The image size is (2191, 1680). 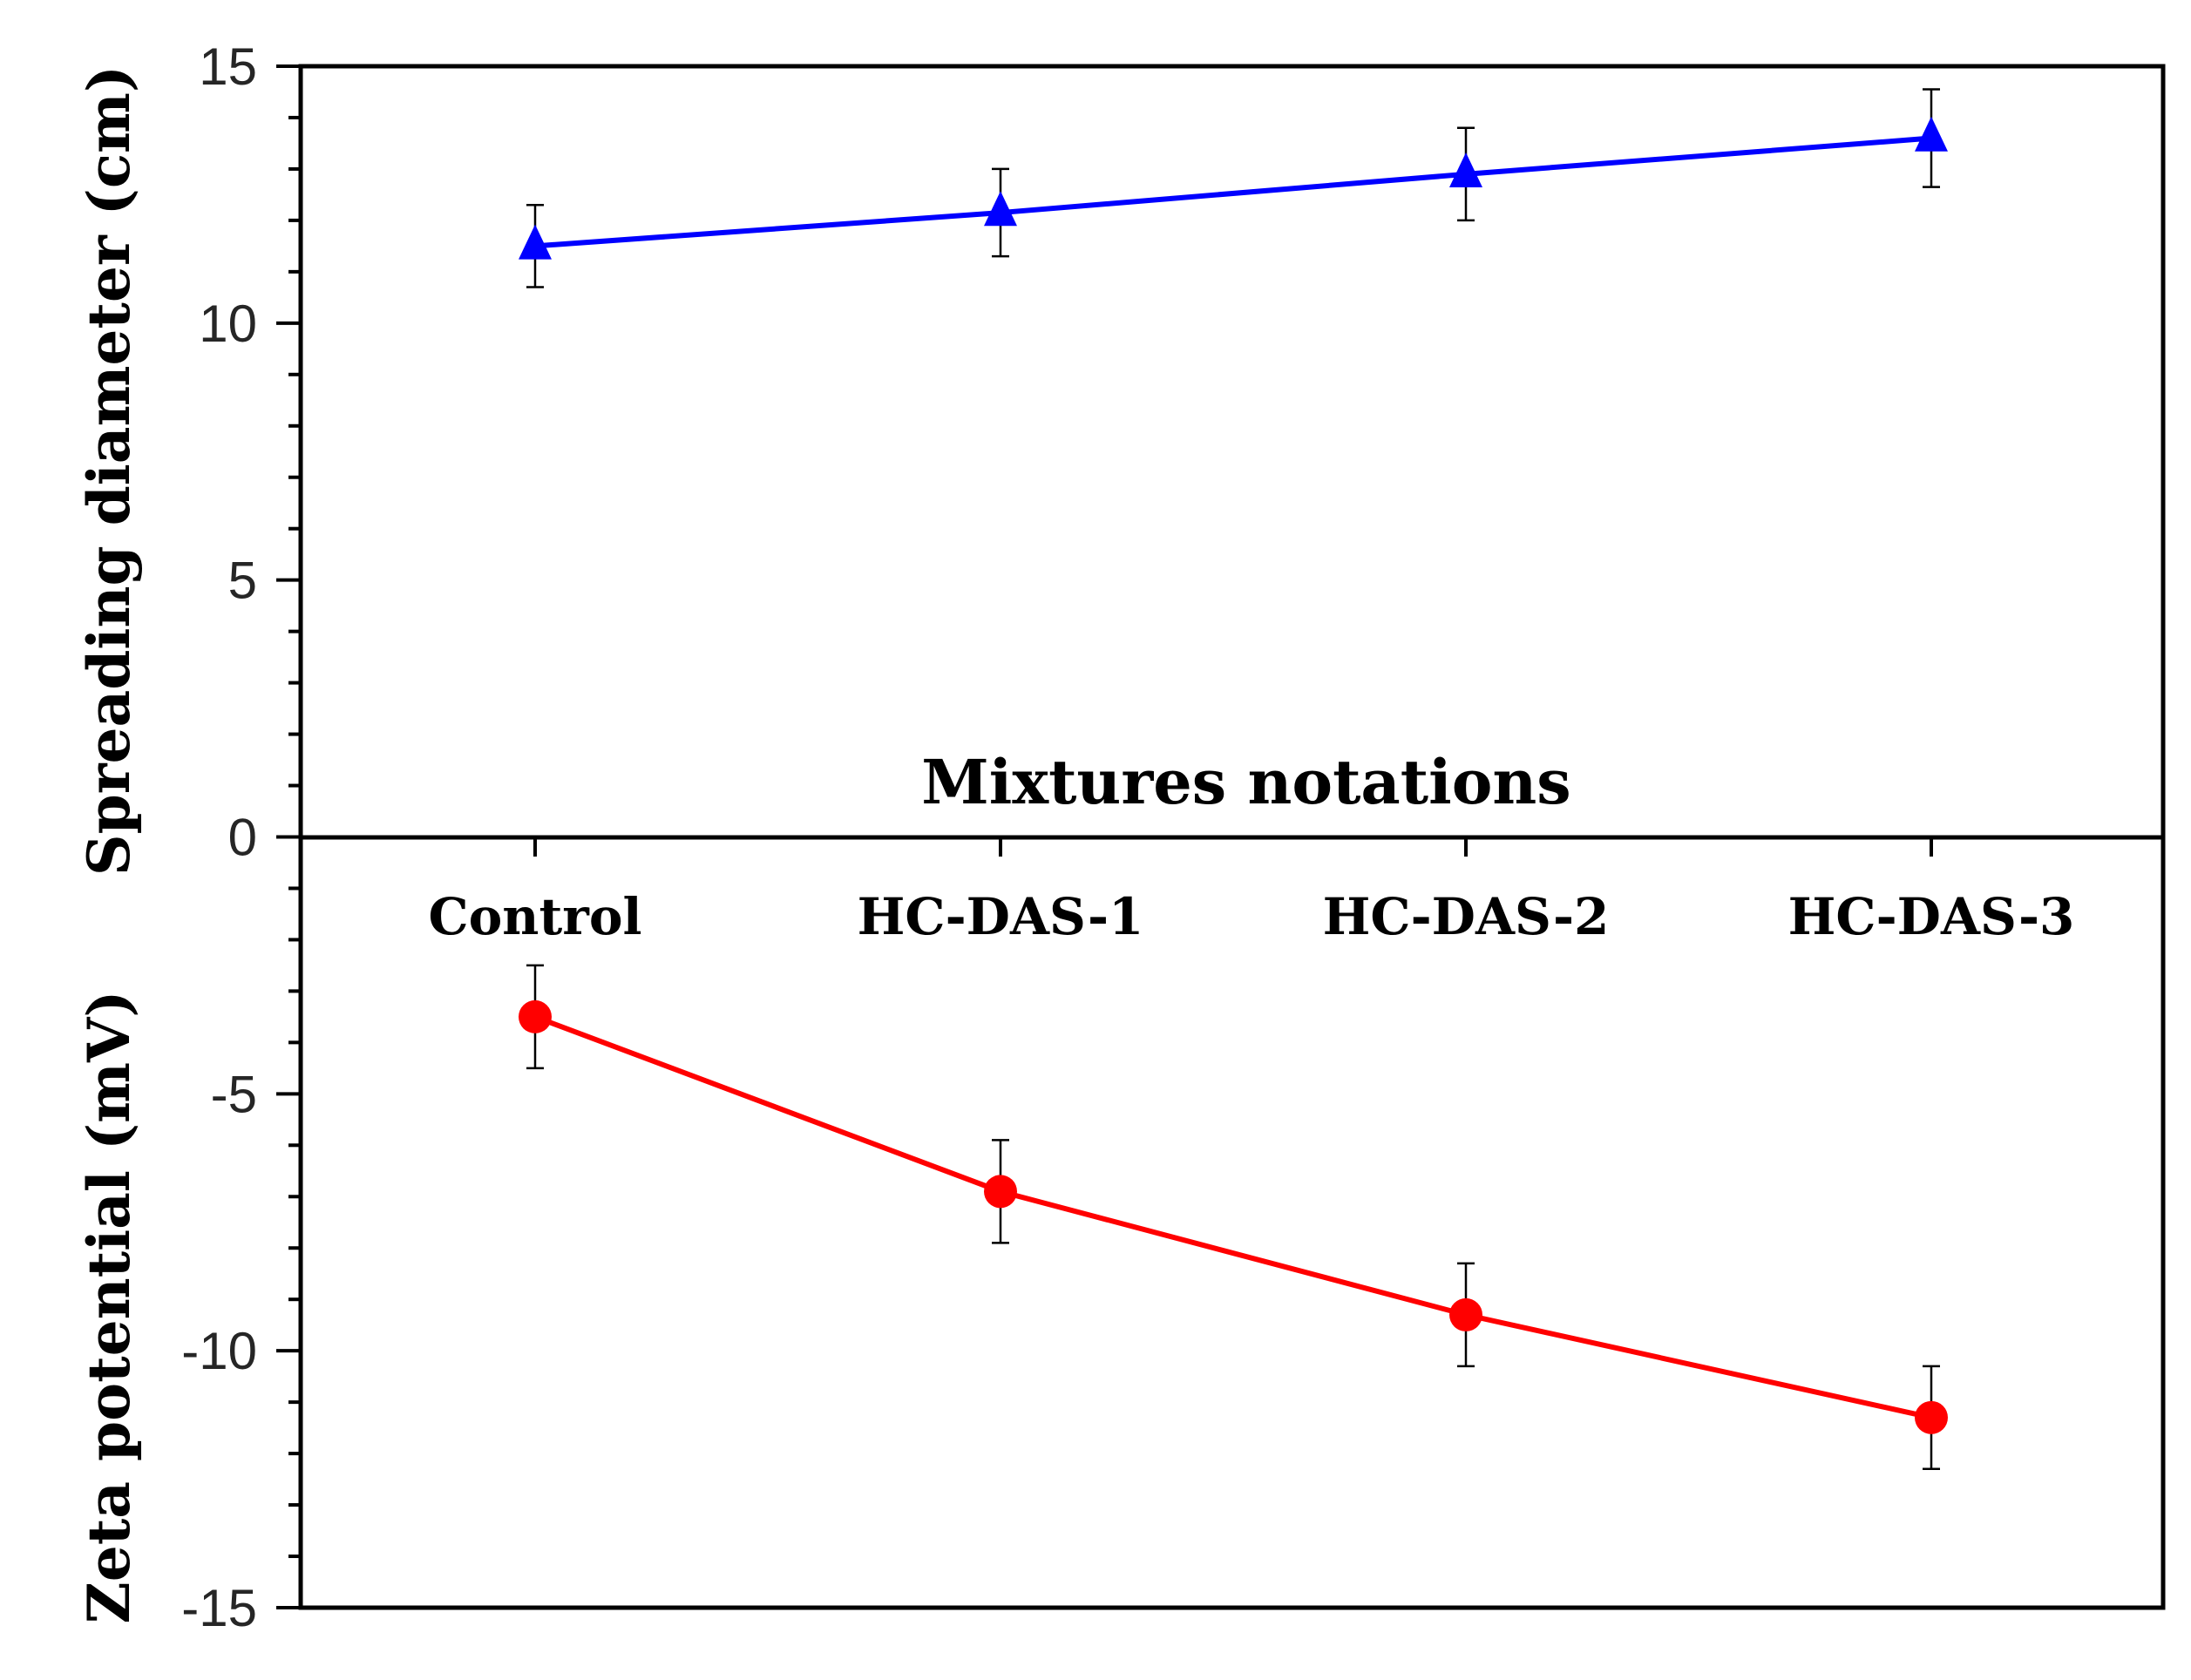 What do you see at coordinates (228, 324) in the screenshot?
I see `y-tick-label: 10` at bounding box center [228, 324].